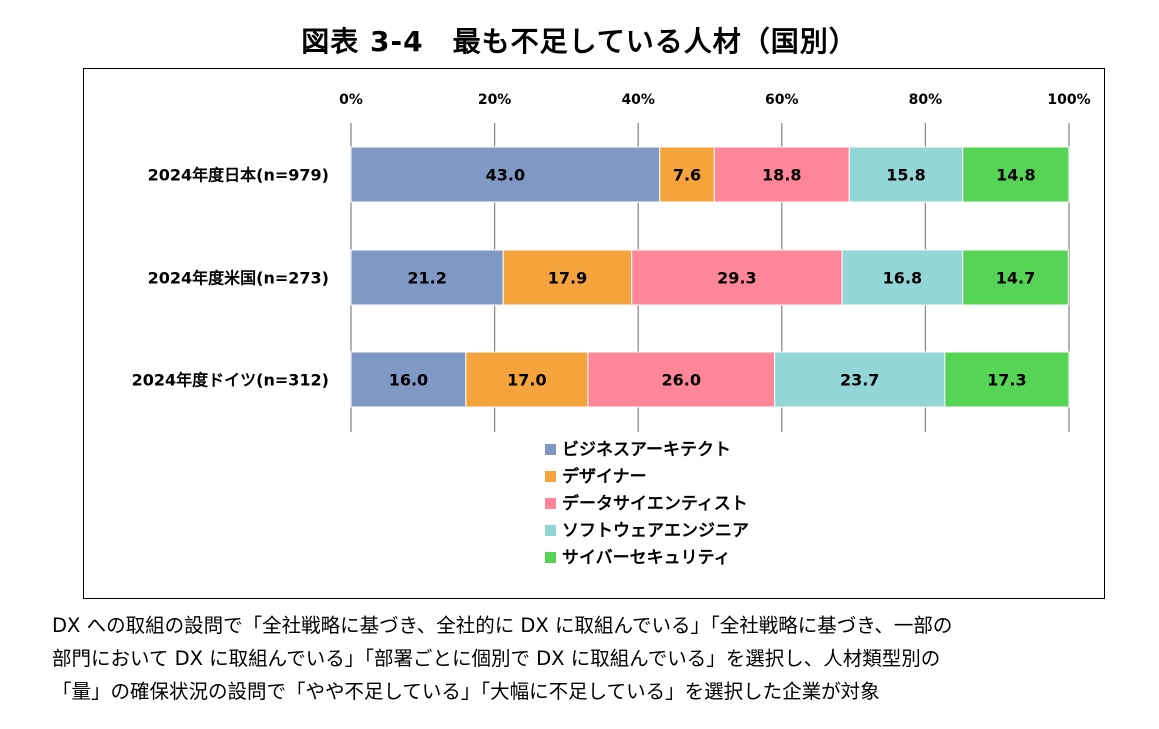 Image resolution: width=1159 pixels, height=729 pixels. I want to click on data-label: 16.0, so click(408, 380).